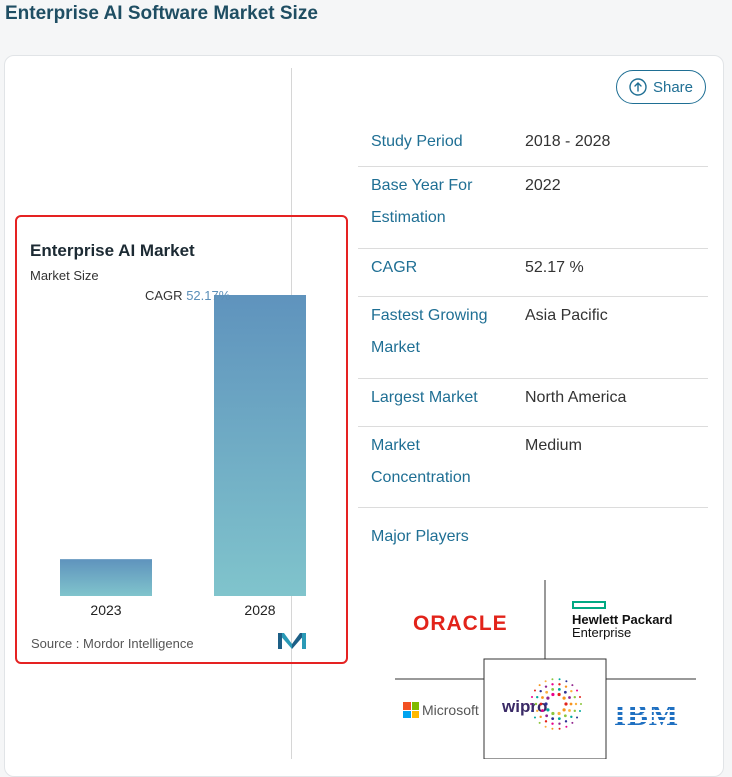 The image size is (732, 777). Describe the element at coordinates (638, 87) in the screenshot. I see `share-icon` at that location.